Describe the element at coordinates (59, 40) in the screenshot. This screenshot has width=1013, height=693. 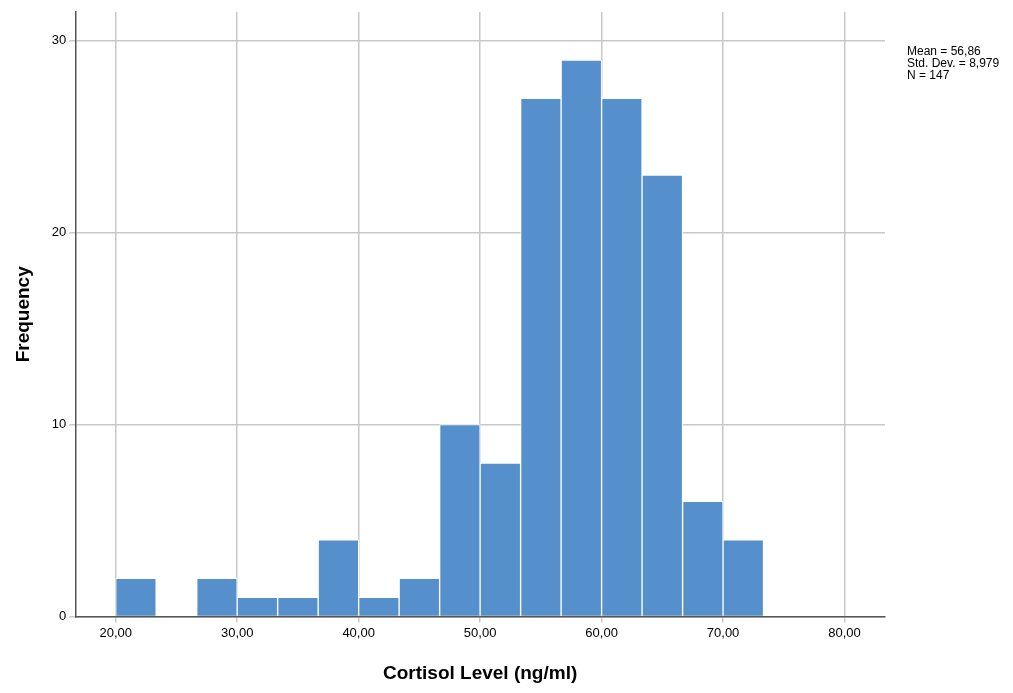
I see `y-tick-label: 30` at that location.